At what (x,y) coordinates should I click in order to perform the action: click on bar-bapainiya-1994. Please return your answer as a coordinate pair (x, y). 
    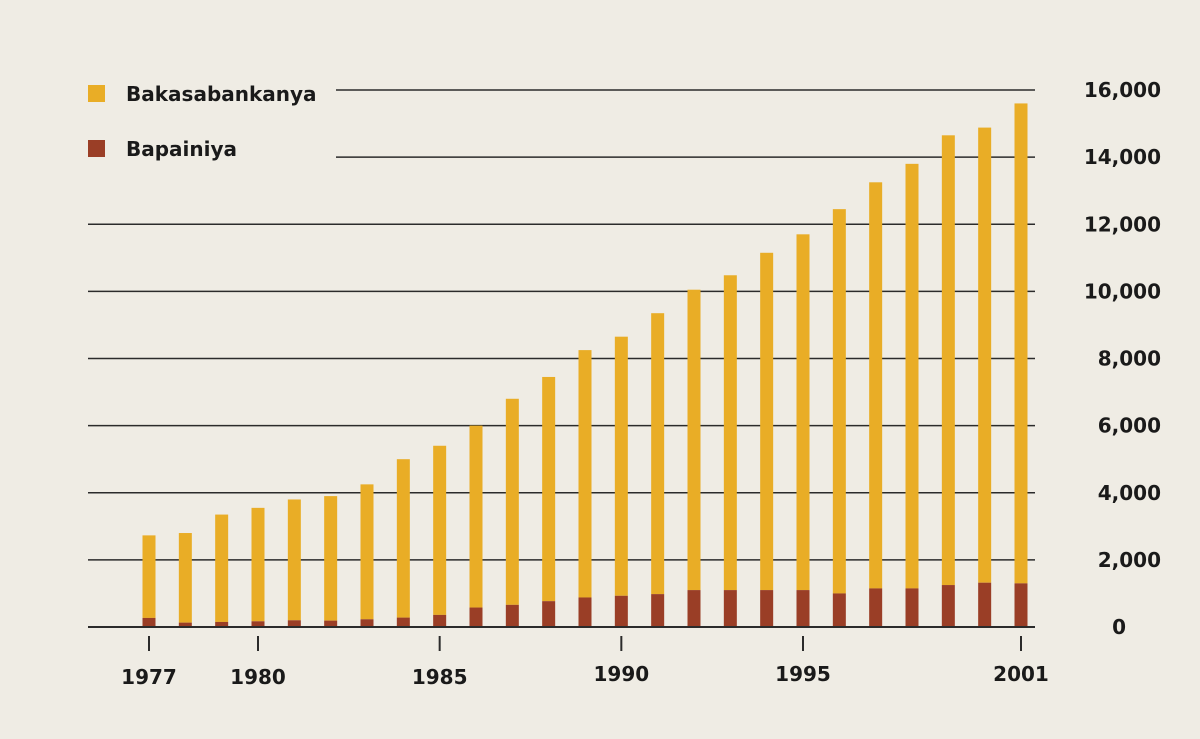
    Looking at the image, I should click on (767, 608).